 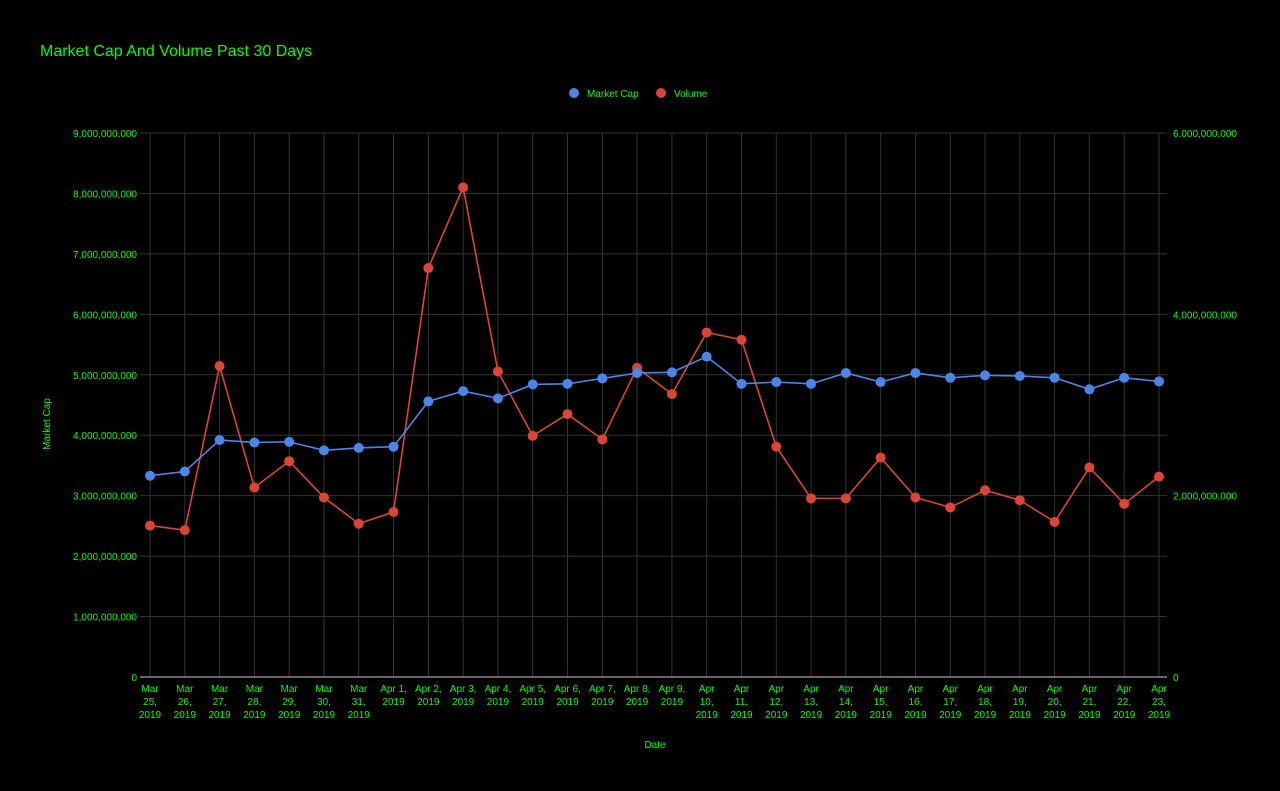 I want to click on x-tick-line: 31,, so click(x=359, y=702).